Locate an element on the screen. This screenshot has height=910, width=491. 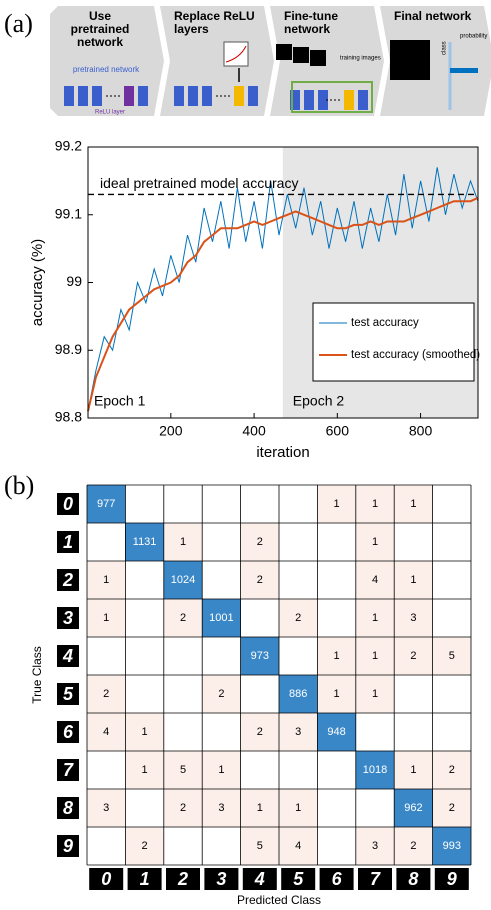
cell-value: 993 is located at coordinates (452, 846).